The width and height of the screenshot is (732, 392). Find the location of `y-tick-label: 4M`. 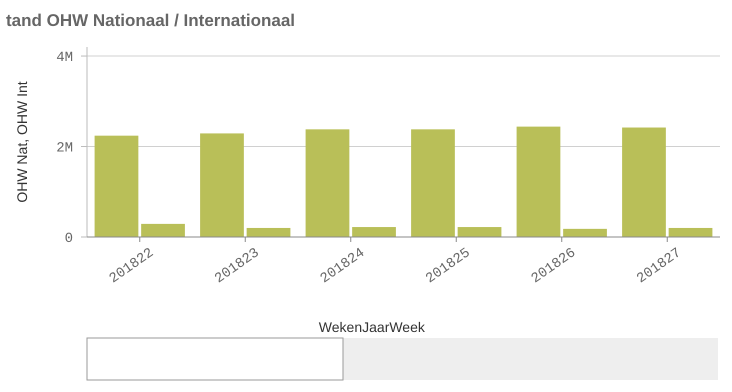

y-tick-label: 4M is located at coordinates (64, 58).